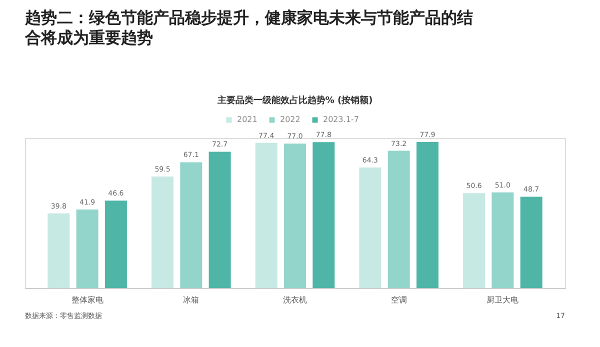 The image size is (600, 347). Describe the element at coordinates (191, 300) in the screenshot. I see `x-tick-label: 冰箱` at that location.